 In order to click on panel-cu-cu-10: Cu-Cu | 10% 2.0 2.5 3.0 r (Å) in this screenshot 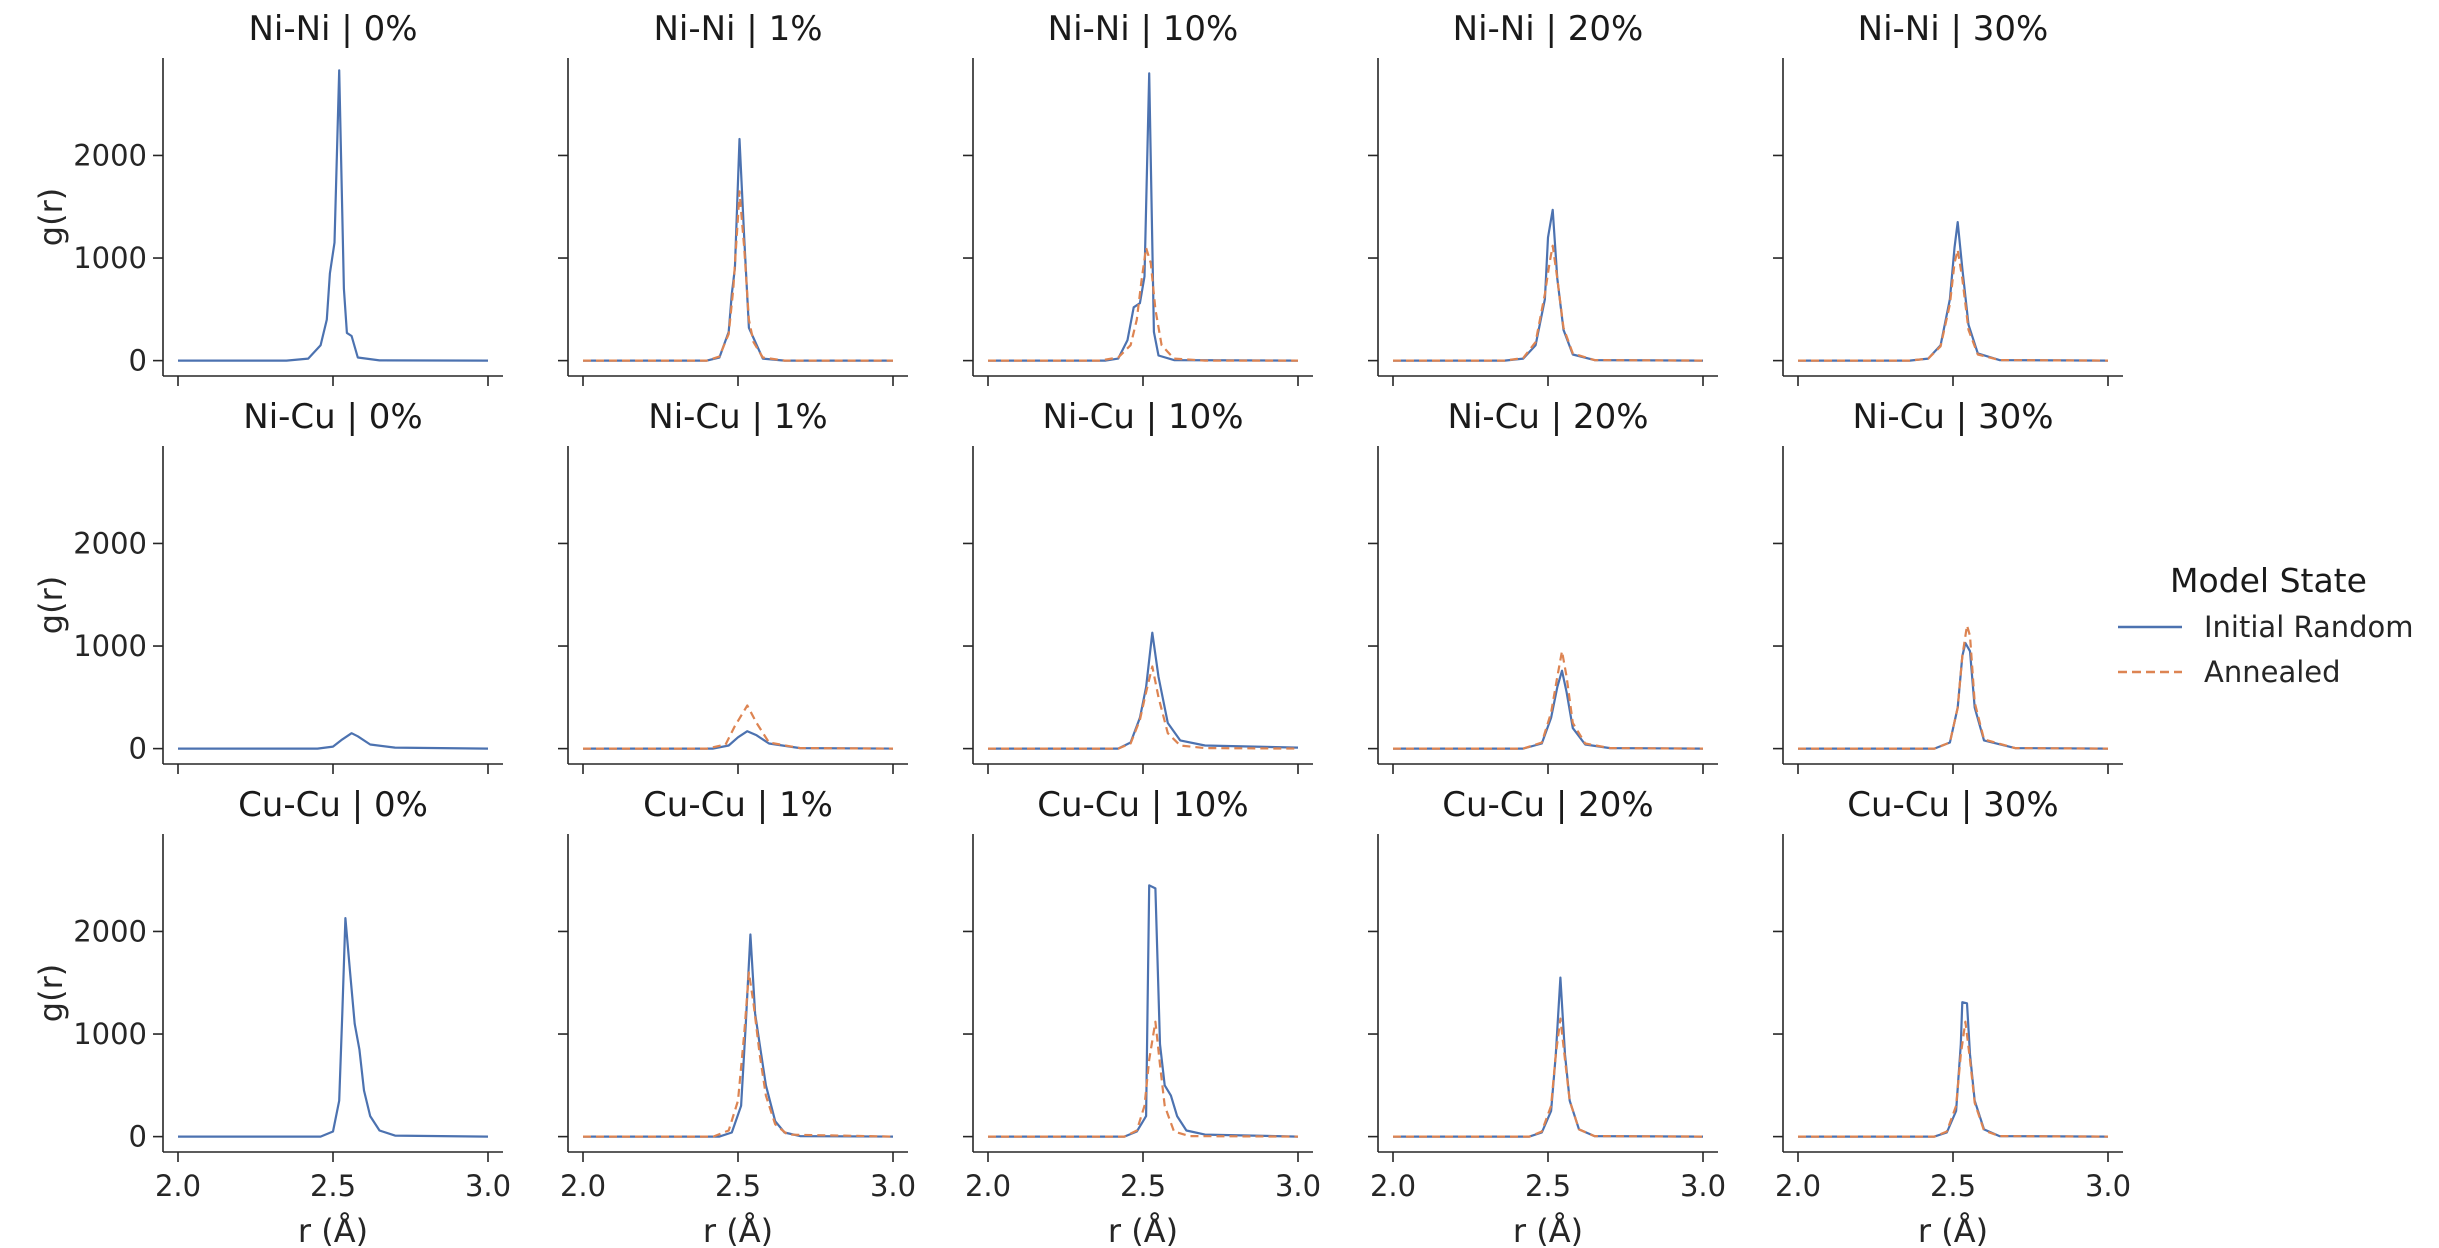, I will do `click(1142, 1016)`.